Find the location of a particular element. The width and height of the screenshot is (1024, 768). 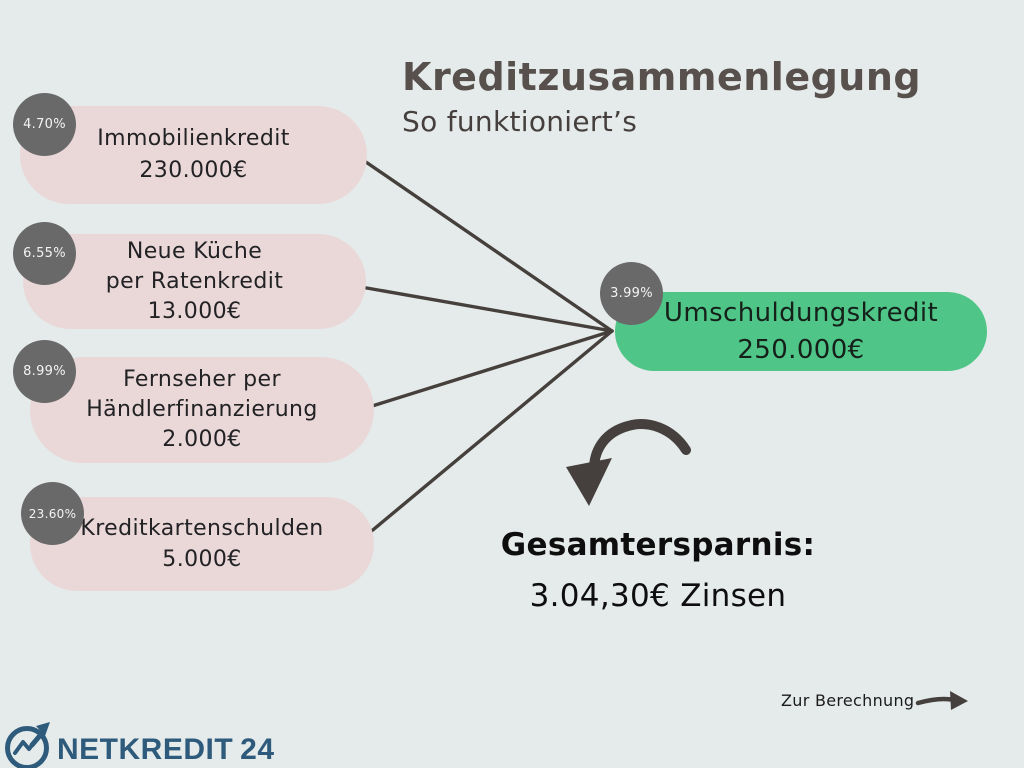

savings-label: Gesamtersparnis: is located at coordinates (658, 545).